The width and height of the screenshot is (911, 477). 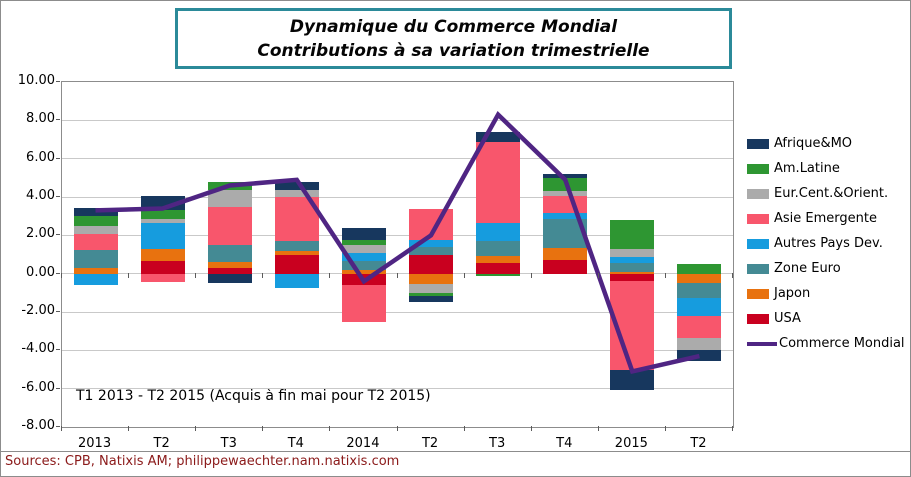 What do you see at coordinates (807, 268) in the screenshot?
I see `legend-label: Zone Euro` at bounding box center [807, 268].